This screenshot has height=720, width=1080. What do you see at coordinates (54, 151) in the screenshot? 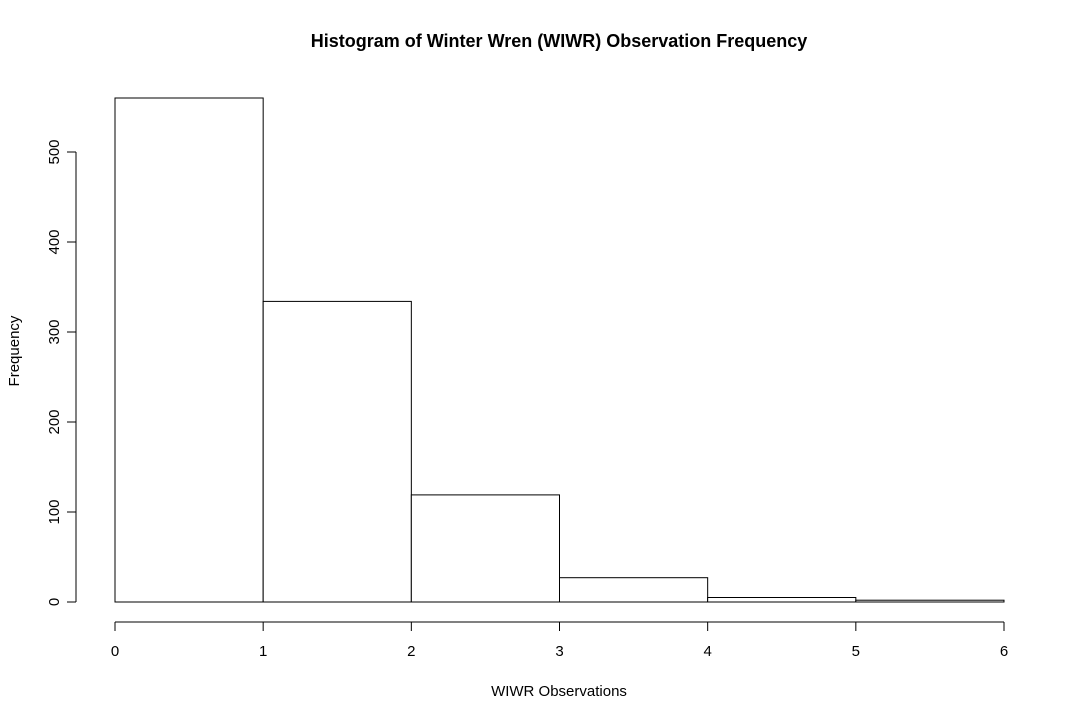
I see `y-tick-label-500: 500` at bounding box center [54, 151].